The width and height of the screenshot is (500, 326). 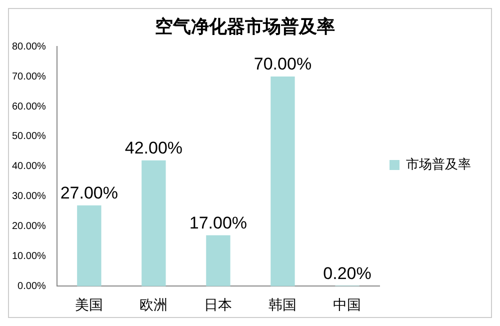 I want to click on x-tick-label: 美国, so click(x=89, y=304).